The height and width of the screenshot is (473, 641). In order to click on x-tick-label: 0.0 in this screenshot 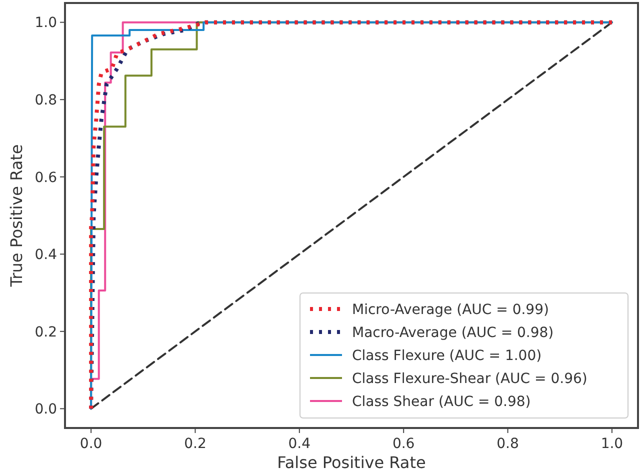, I will do `click(91, 444)`.